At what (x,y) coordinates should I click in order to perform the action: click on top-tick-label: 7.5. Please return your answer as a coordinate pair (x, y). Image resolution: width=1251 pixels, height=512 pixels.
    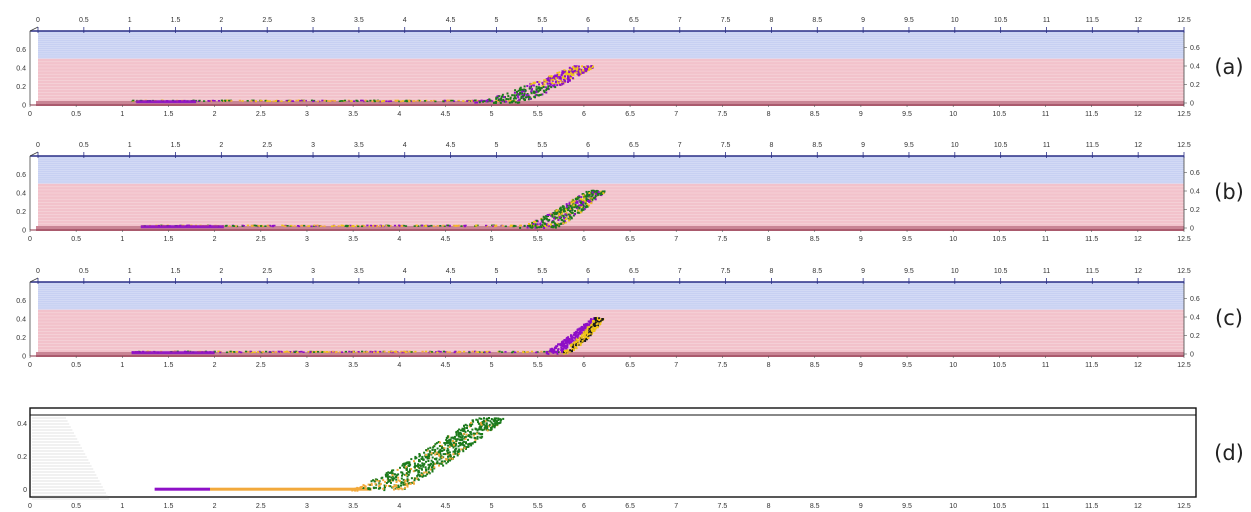
    Looking at the image, I should click on (726, 145).